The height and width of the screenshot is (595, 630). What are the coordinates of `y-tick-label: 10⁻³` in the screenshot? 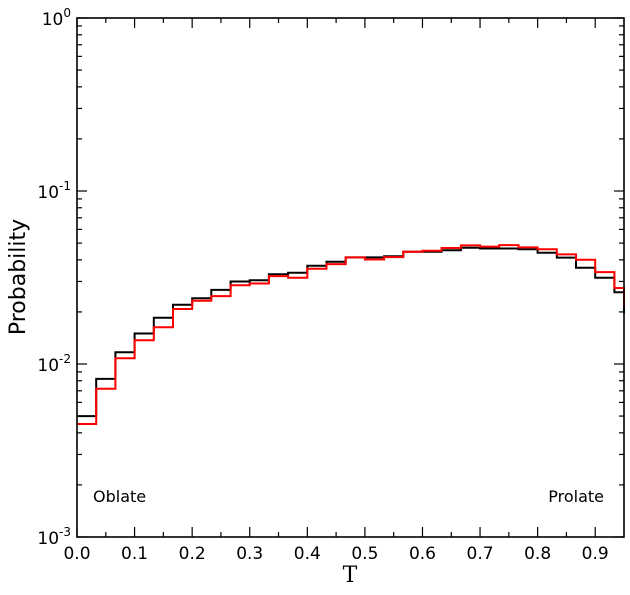 It's located at (54, 537).